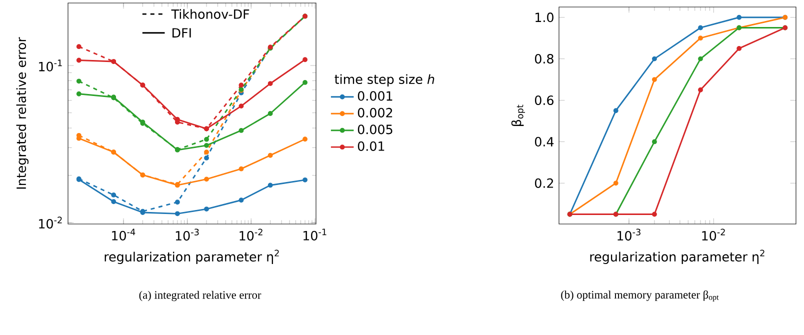  Describe the element at coordinates (210, 14) in the screenshot. I see `annotation: Tikhonov-DF` at that location.